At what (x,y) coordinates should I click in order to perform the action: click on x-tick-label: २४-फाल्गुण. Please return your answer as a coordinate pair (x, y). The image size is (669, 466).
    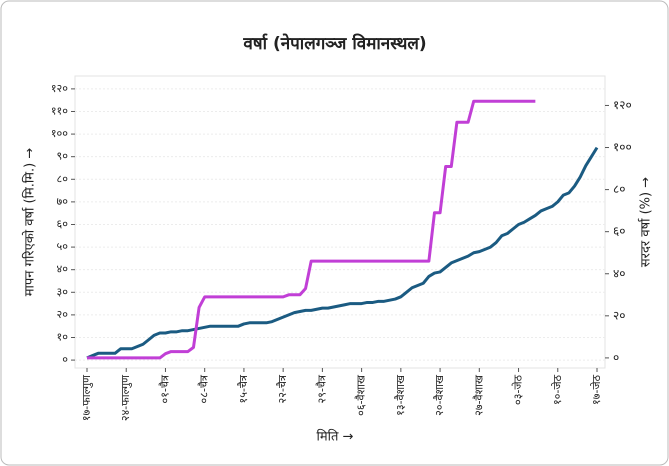
    Looking at the image, I should click on (125, 397).